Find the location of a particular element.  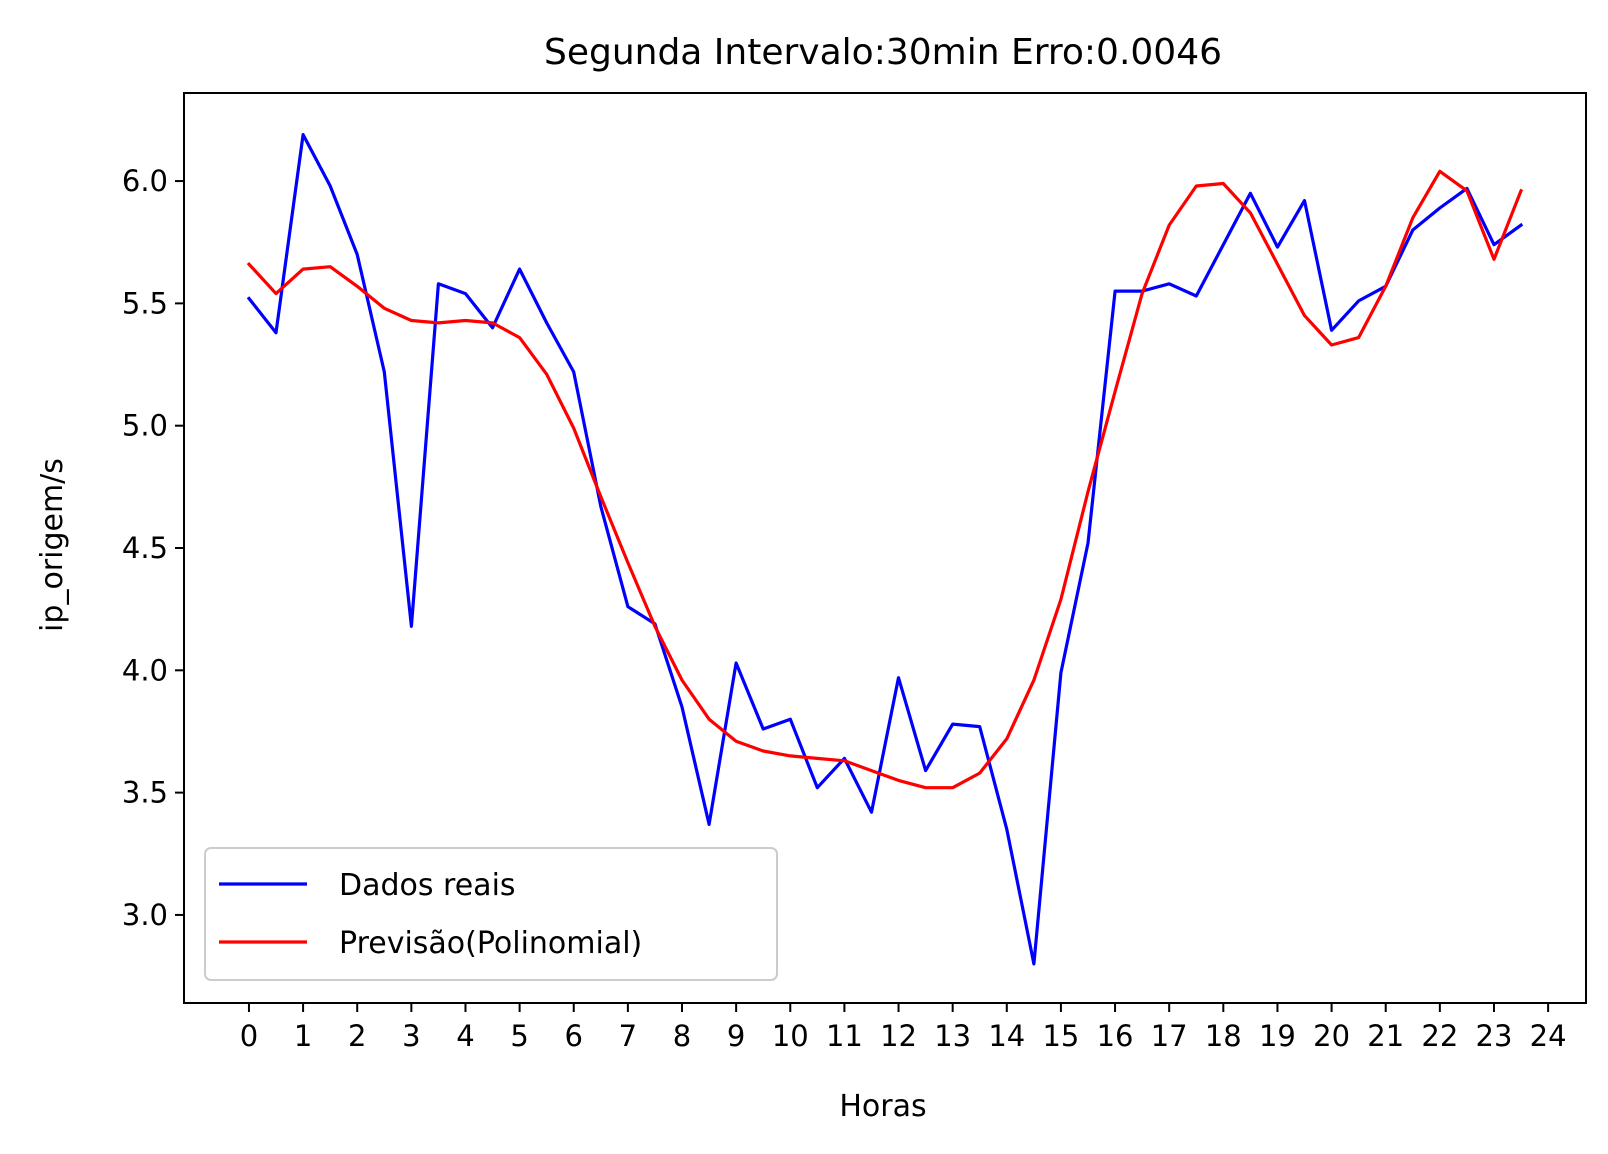

chart-title: Segunda Intervalo:30min Erro:0.0046 is located at coordinates (883, 52).